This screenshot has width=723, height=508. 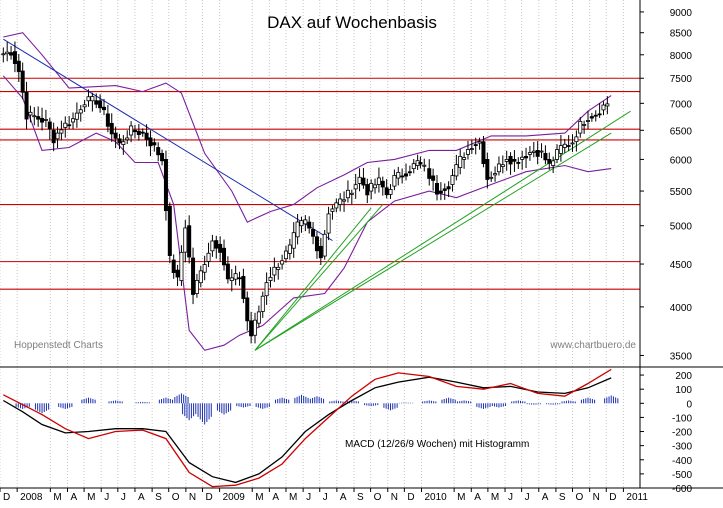 I want to click on macd-tick-label: -400, so click(x=682, y=461).